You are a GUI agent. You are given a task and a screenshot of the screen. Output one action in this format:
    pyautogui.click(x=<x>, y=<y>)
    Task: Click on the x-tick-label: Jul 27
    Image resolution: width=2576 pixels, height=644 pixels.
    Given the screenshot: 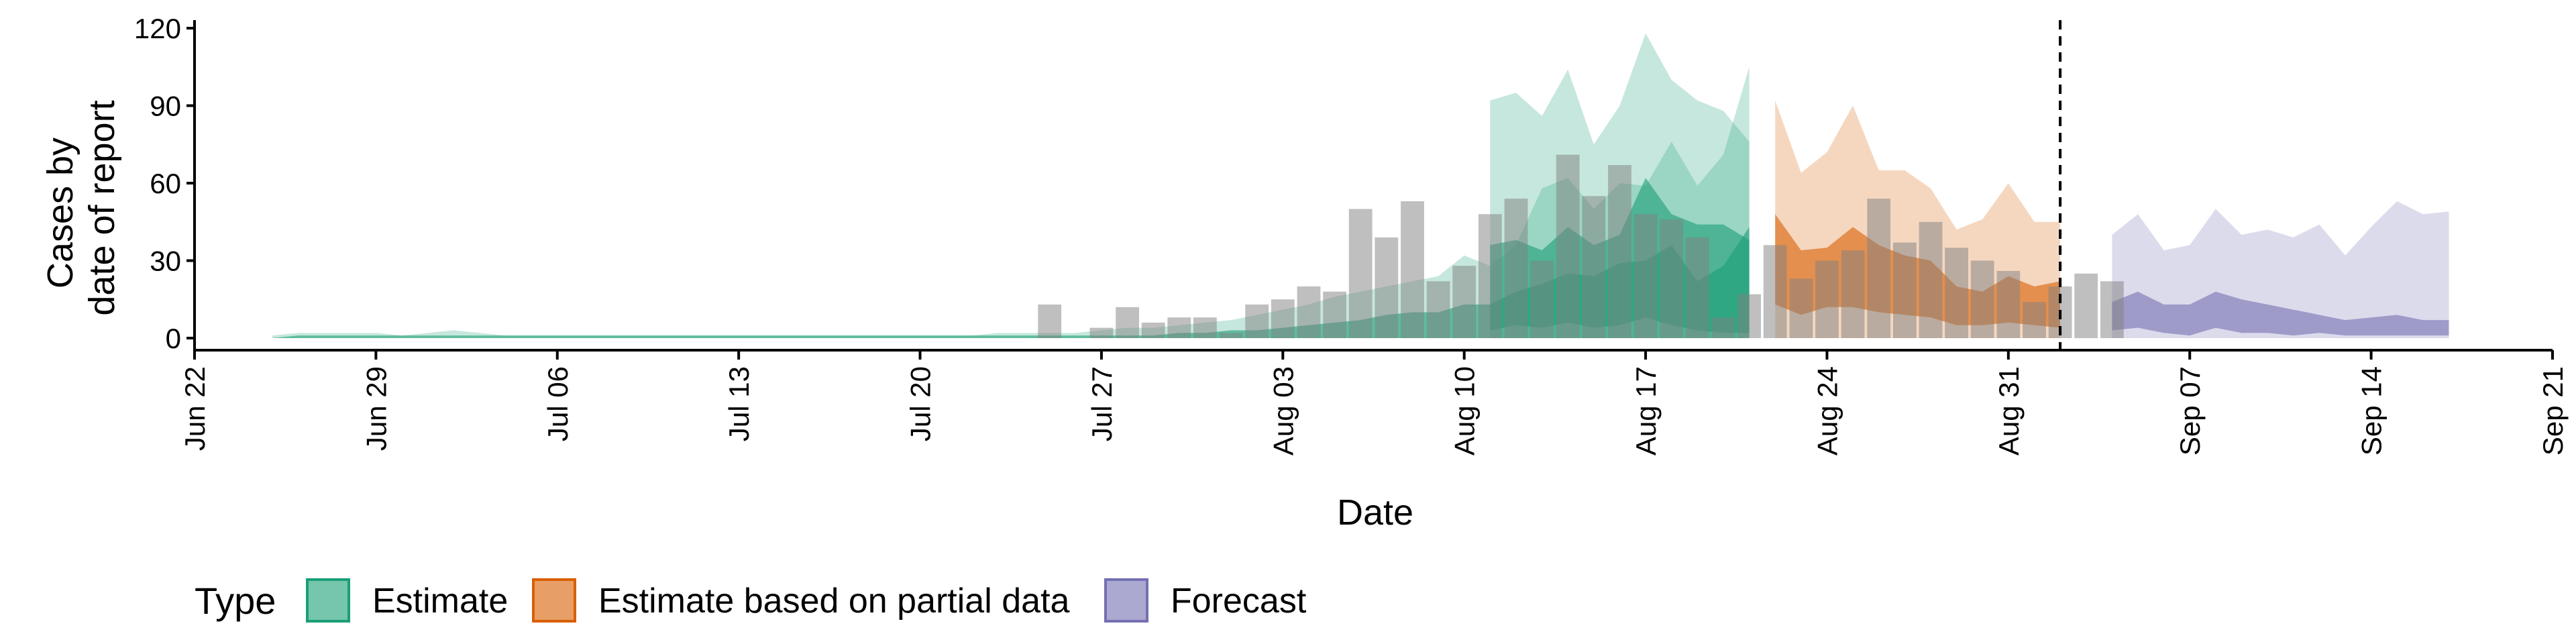 What is the action you would take?
    pyautogui.click(x=1102, y=403)
    